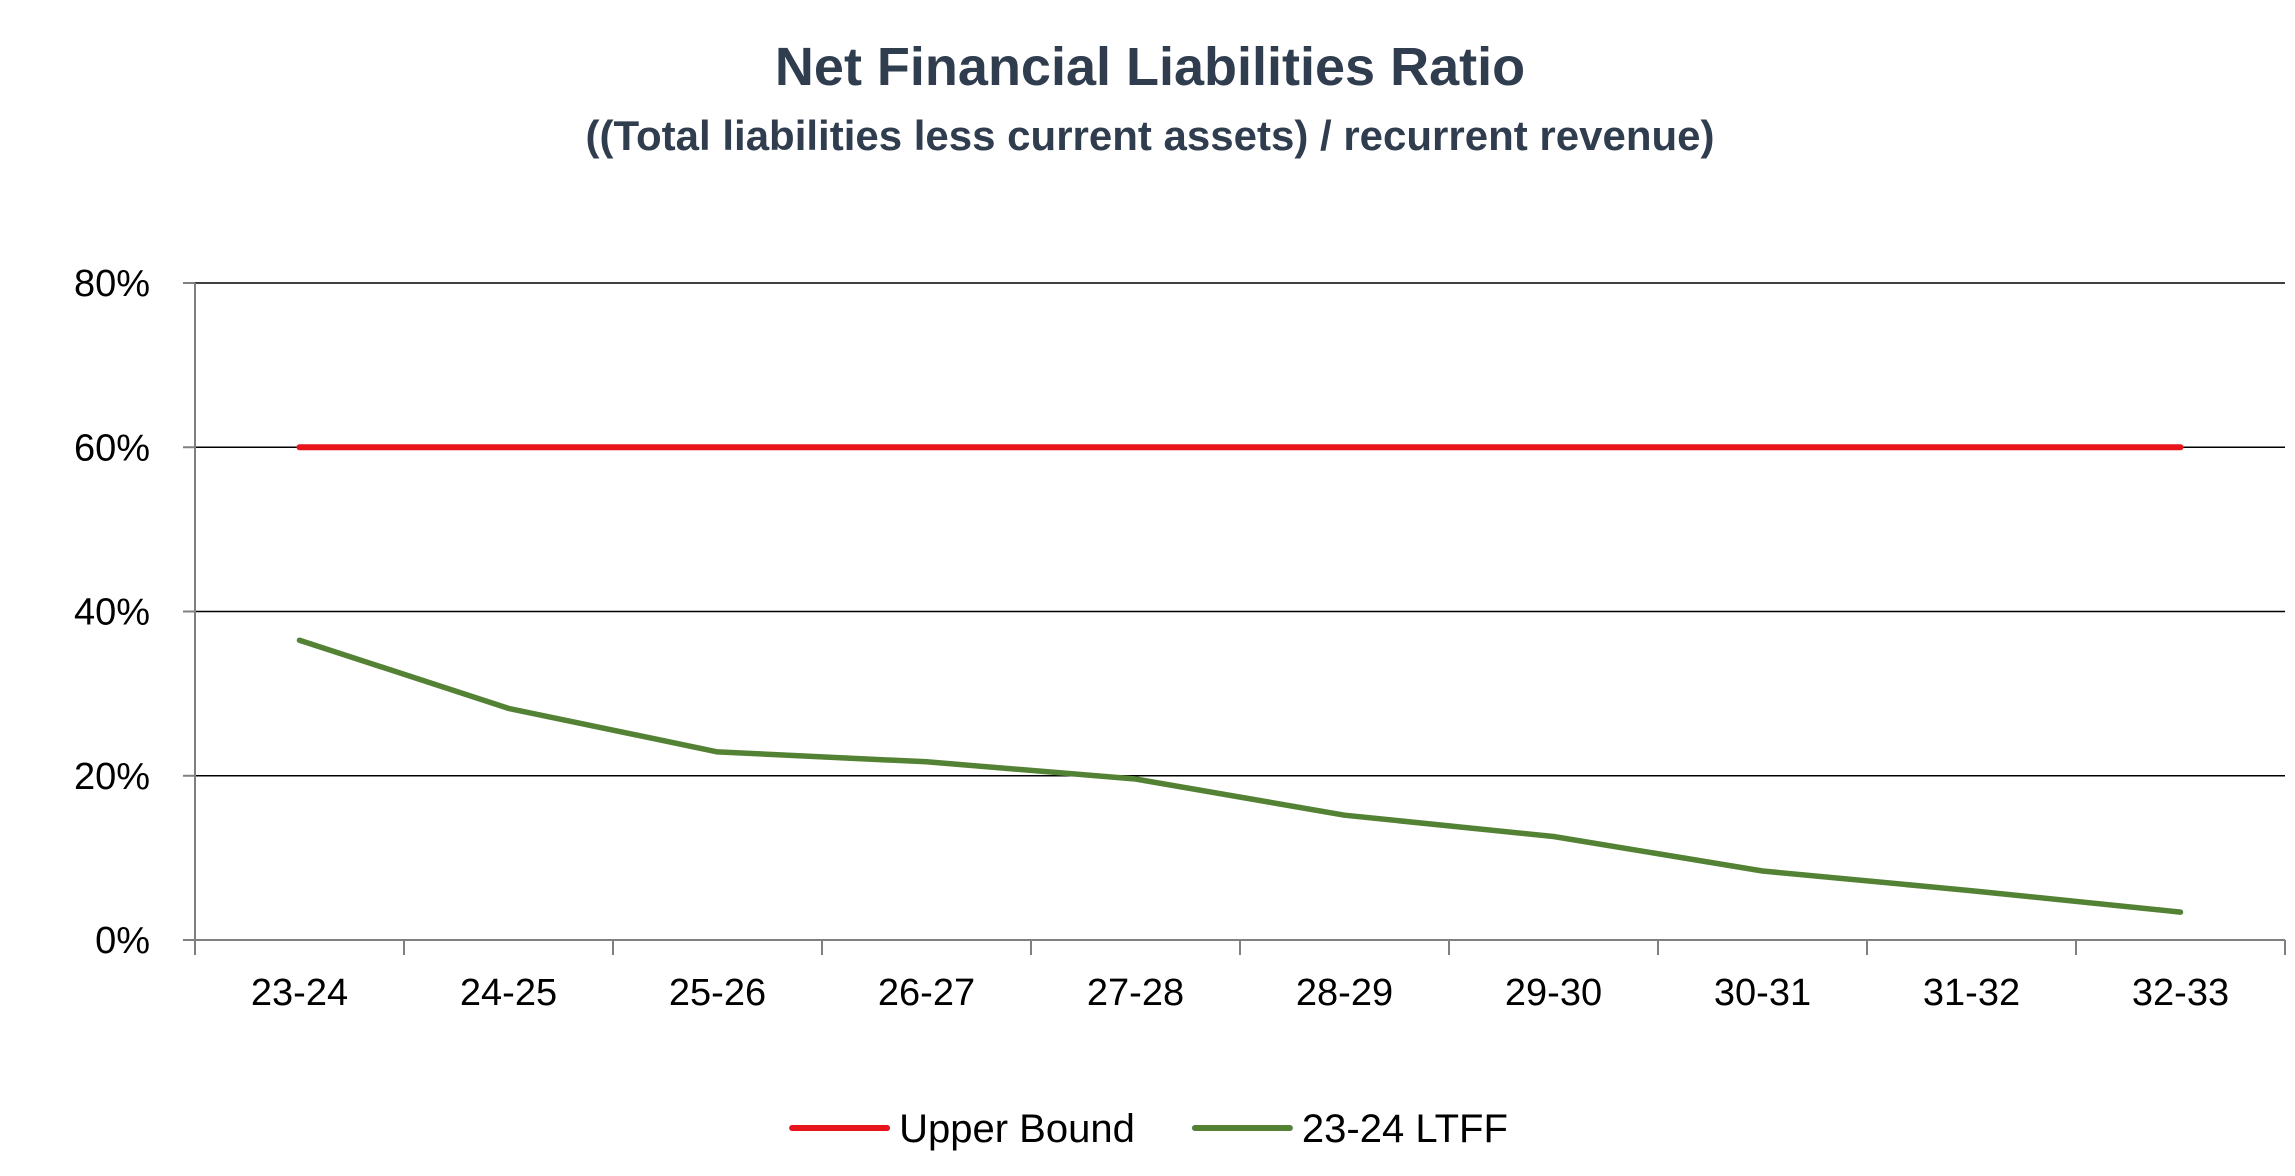  I want to click on y-tick-label: 80%, so click(112, 284).